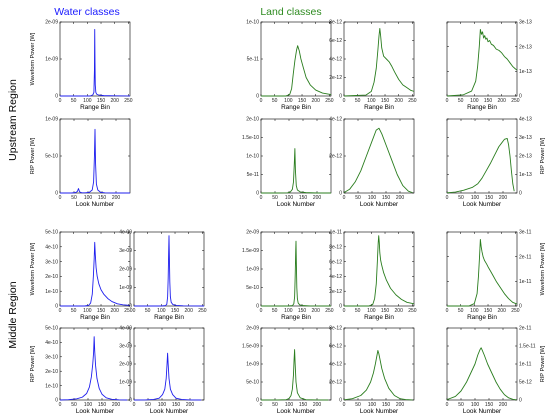  Describe the element at coordinates (13, 120) in the screenshot. I see `upstream-region-label: Upstream Region` at that location.